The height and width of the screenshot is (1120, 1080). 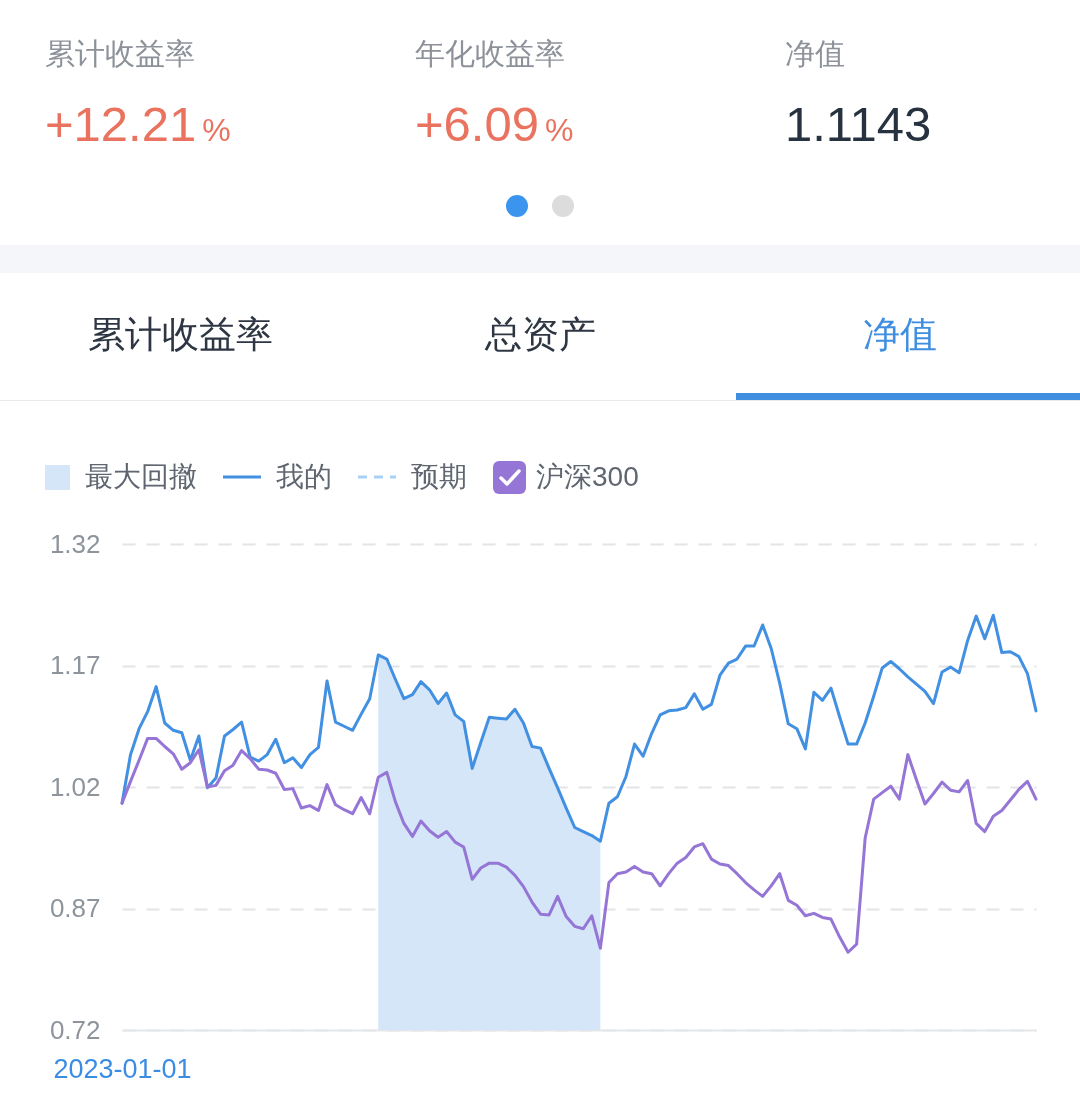 What do you see at coordinates (75, 665) in the screenshot?
I see `y-tick-label: 1.17` at bounding box center [75, 665].